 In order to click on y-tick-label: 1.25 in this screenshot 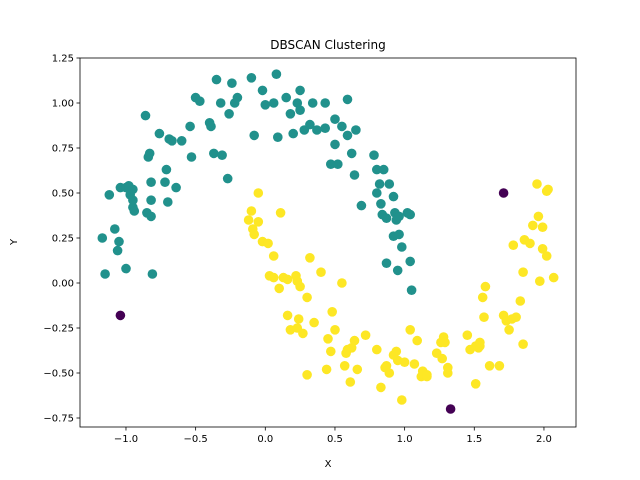, I will do `click(63, 59)`.